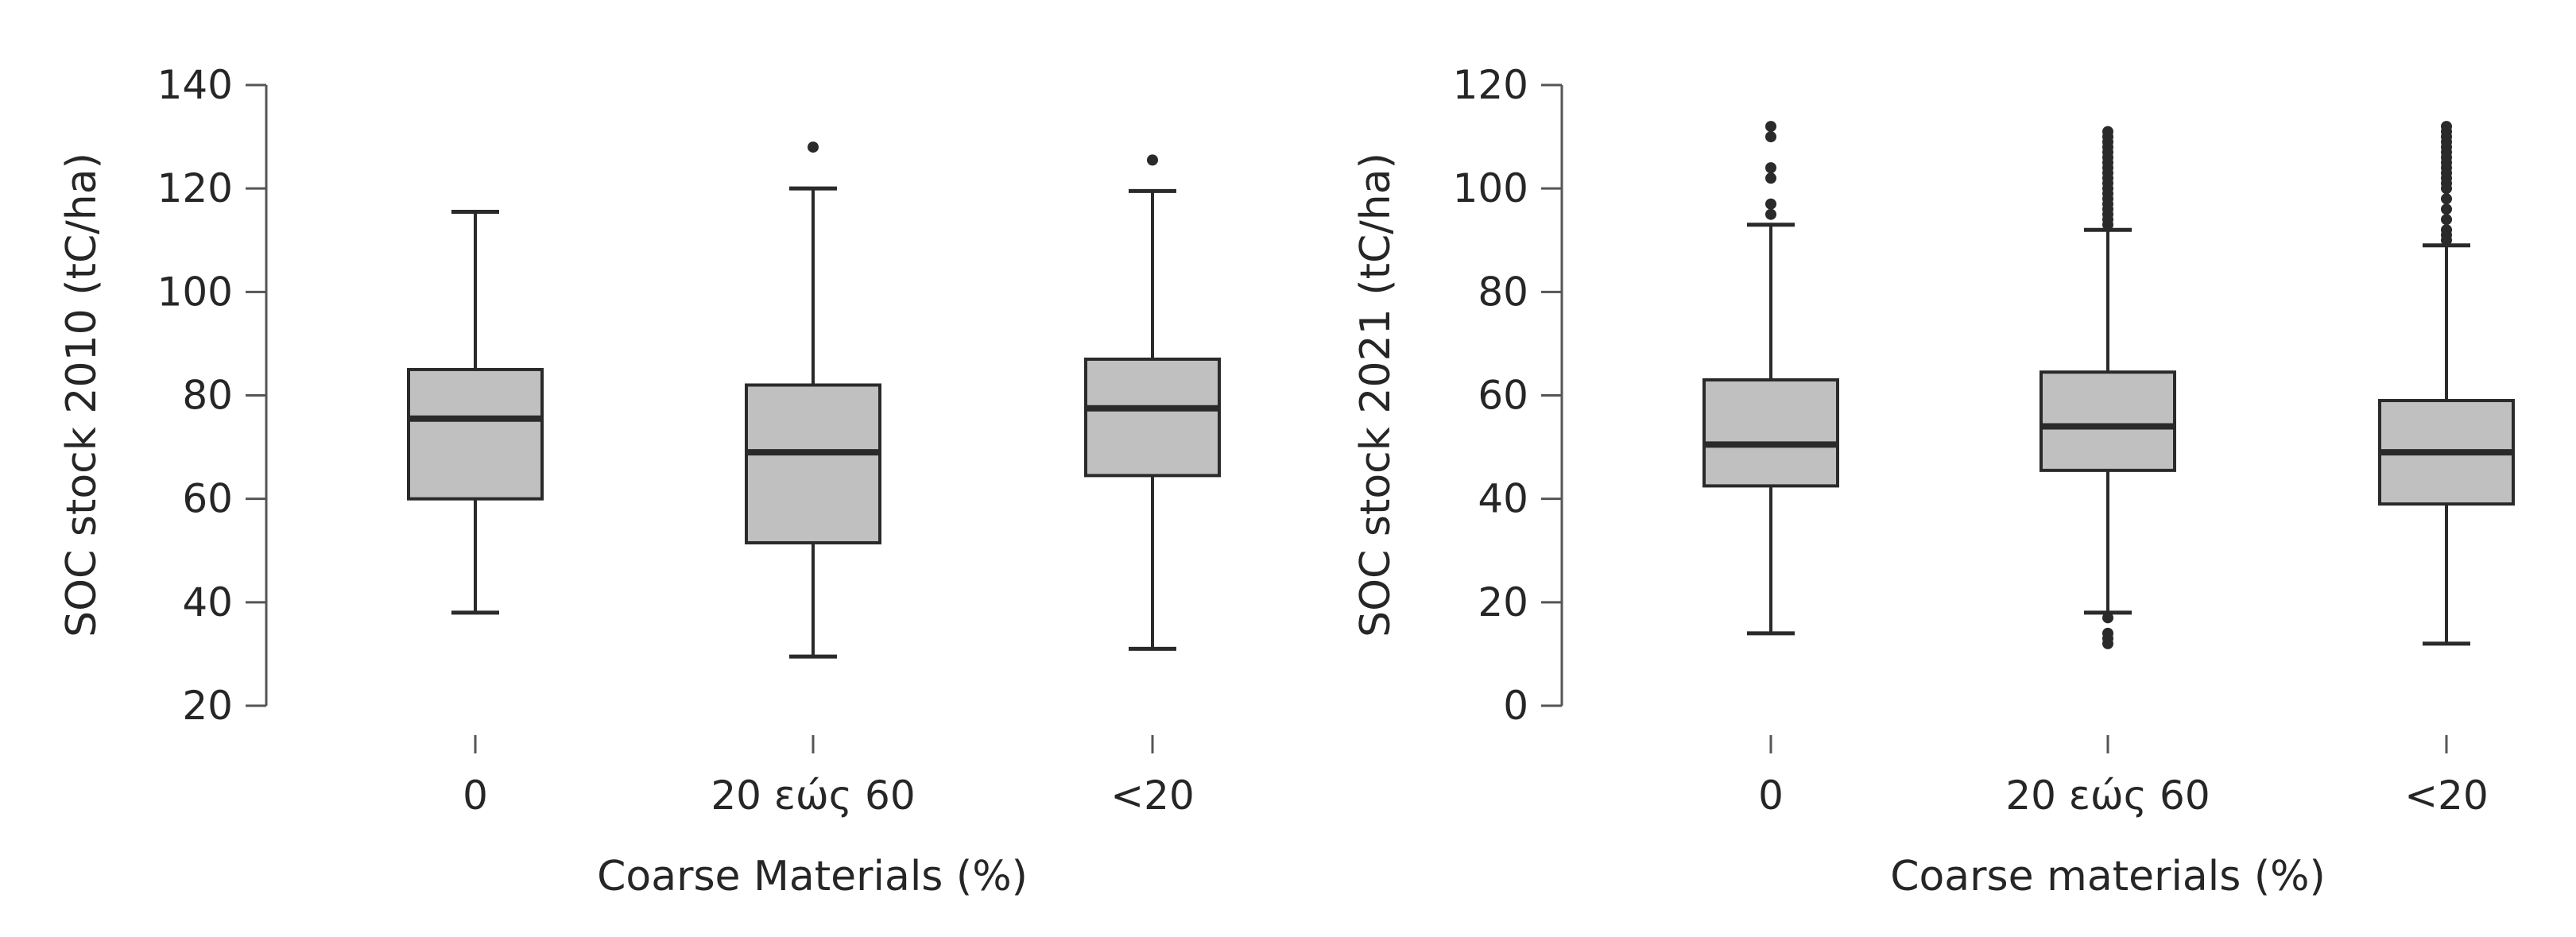 The height and width of the screenshot is (937, 2576). Describe the element at coordinates (1515, 706) in the screenshot. I see `y-tick-label: 0` at that location.